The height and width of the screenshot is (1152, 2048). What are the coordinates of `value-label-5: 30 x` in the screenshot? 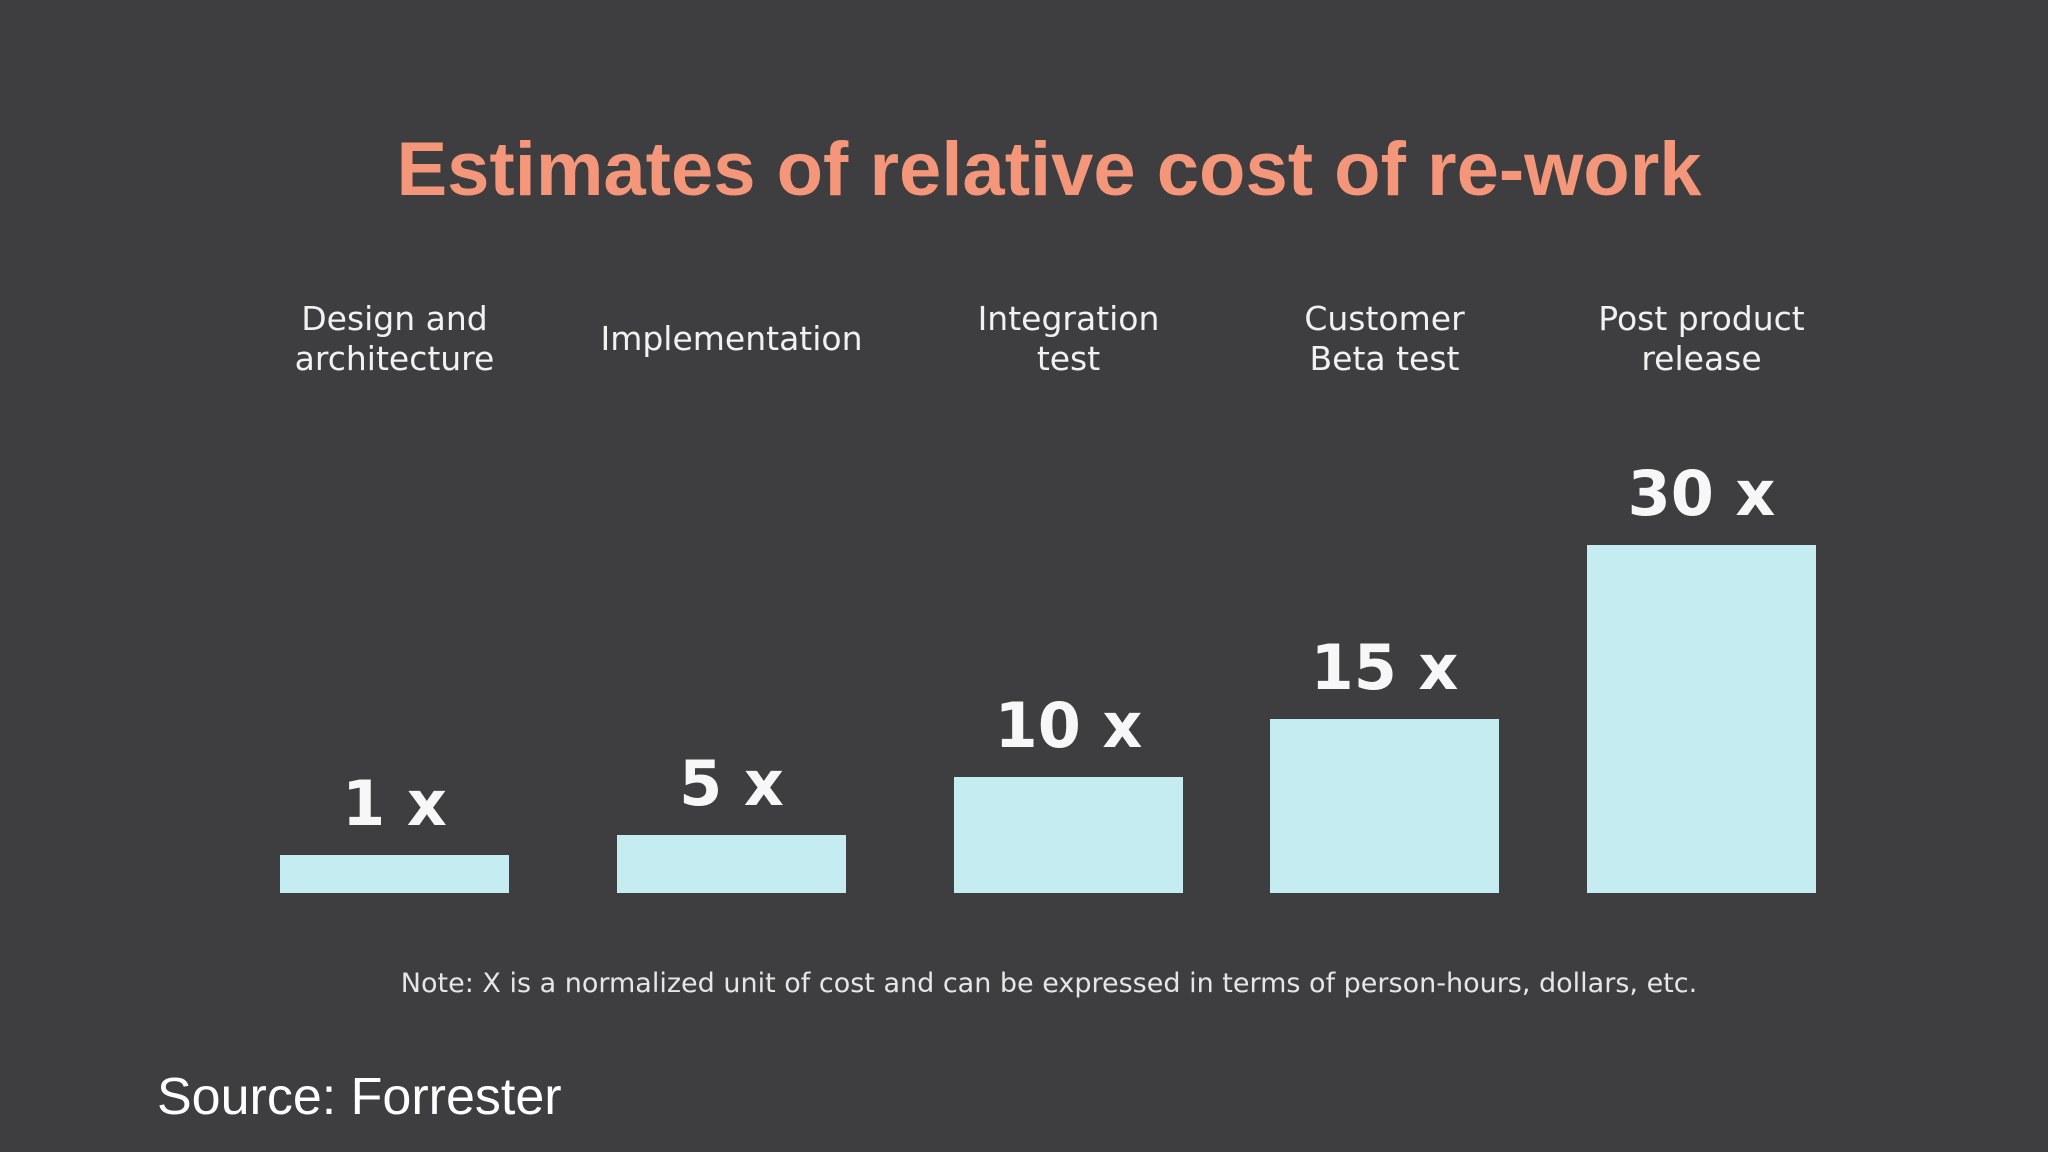 It's located at (1702, 493).